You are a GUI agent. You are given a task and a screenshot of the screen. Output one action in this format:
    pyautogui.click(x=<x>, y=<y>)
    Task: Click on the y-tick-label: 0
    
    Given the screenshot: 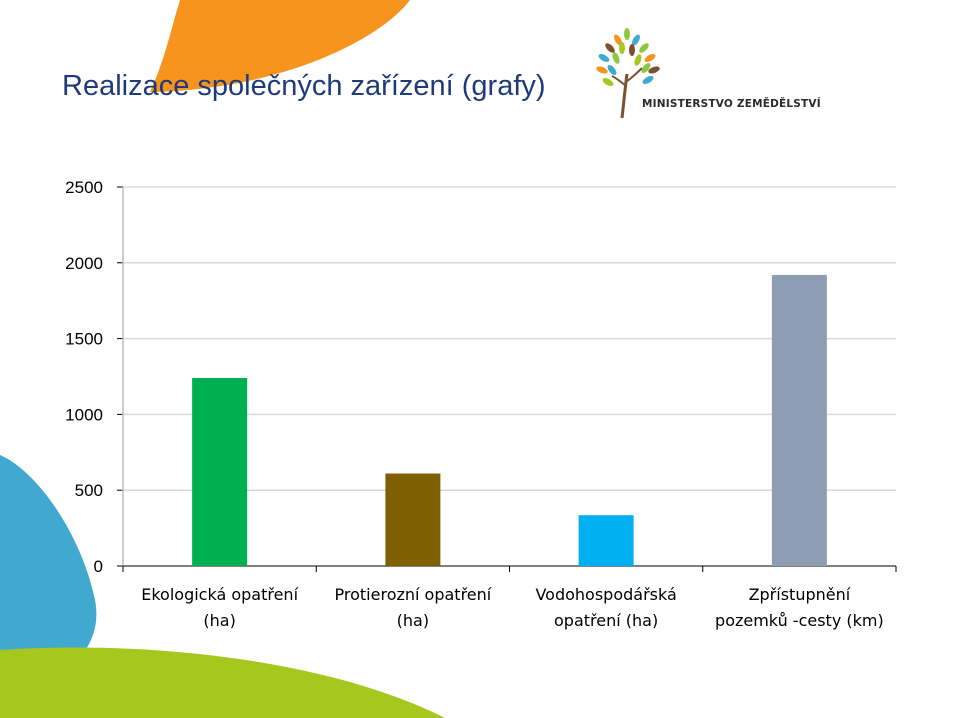 What is the action you would take?
    pyautogui.click(x=98, y=566)
    